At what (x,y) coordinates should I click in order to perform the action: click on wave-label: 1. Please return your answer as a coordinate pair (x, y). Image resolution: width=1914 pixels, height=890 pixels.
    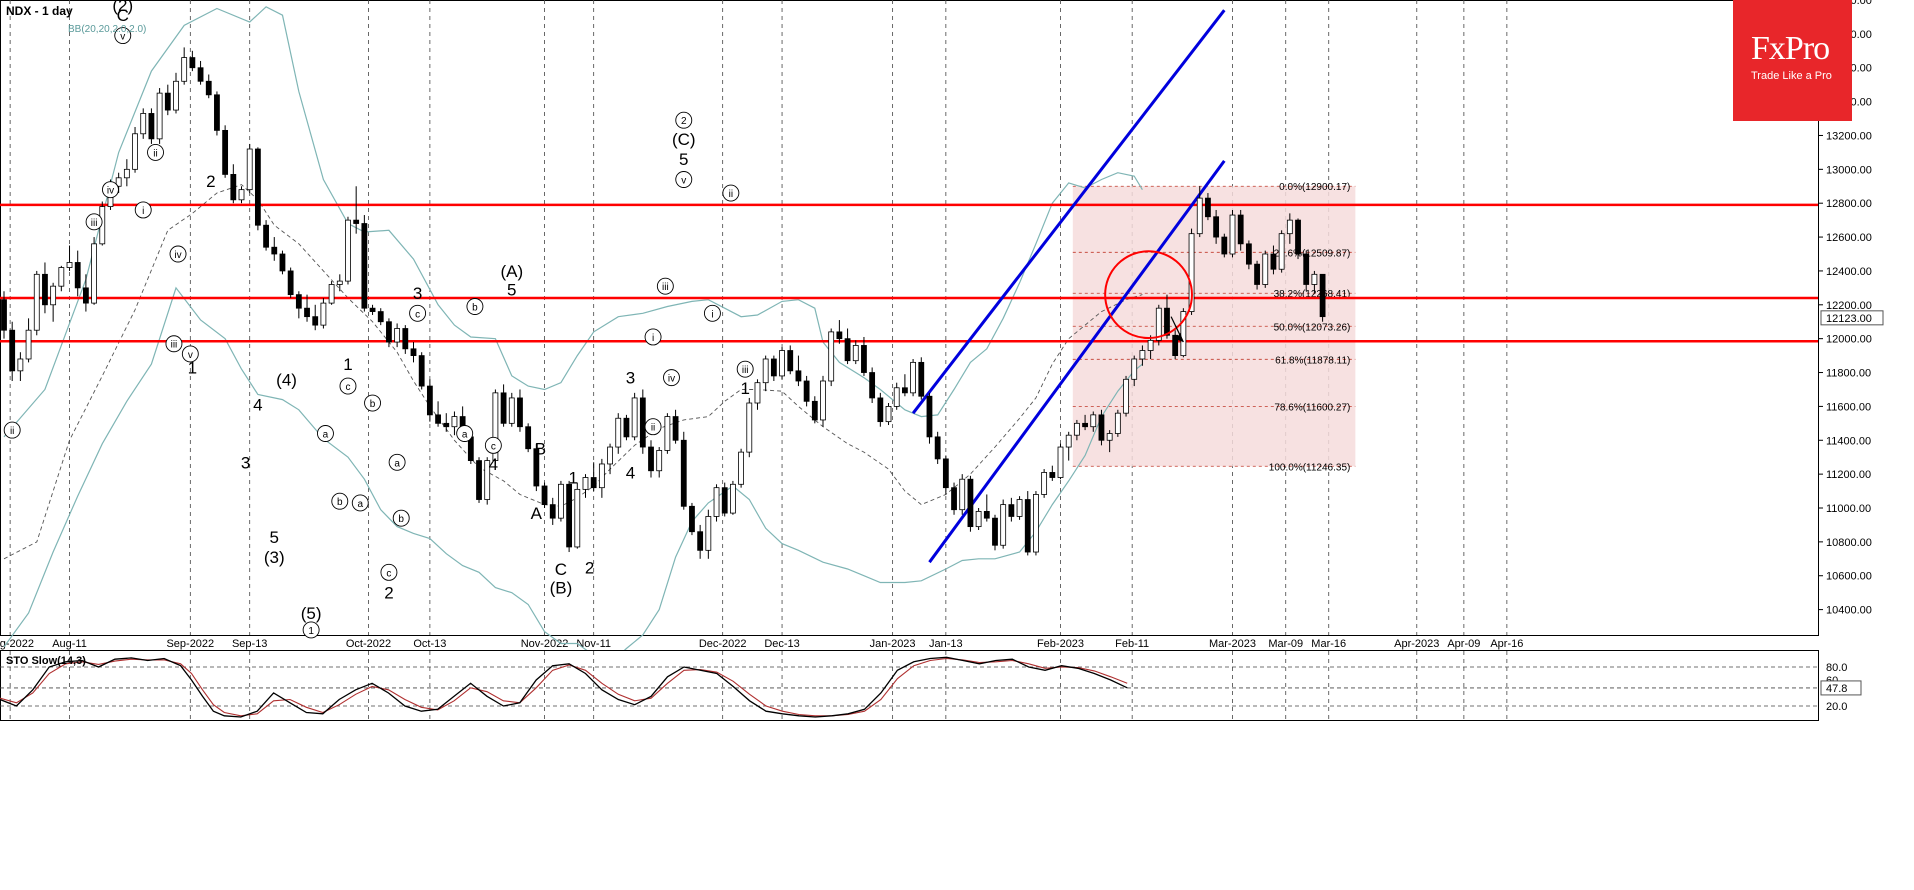
    Looking at the image, I should click on (347, 364).